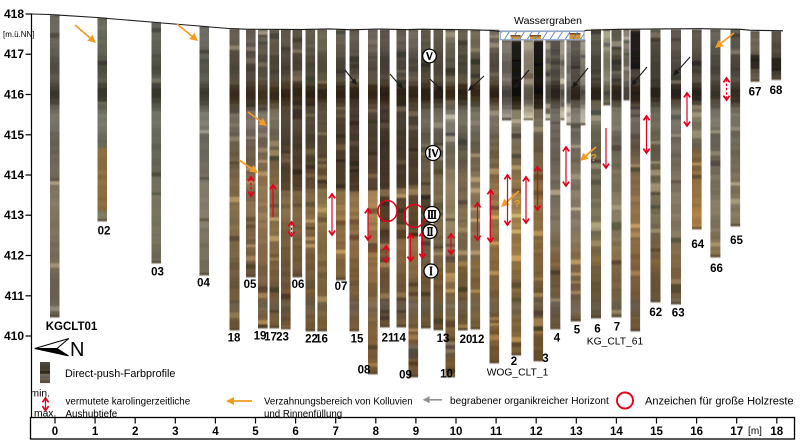  I want to click on svg-text: KGCLT01, so click(72, 327).